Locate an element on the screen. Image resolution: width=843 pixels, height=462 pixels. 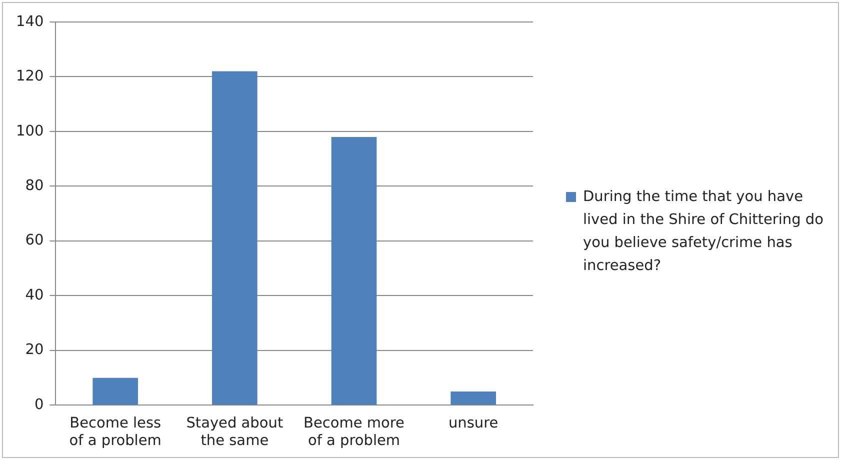
y-tick-label: 140 is located at coordinates (30, 22).